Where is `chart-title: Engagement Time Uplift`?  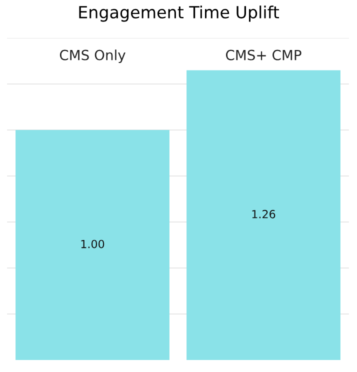 chart-title: Engagement Time Uplift is located at coordinates (179, 14).